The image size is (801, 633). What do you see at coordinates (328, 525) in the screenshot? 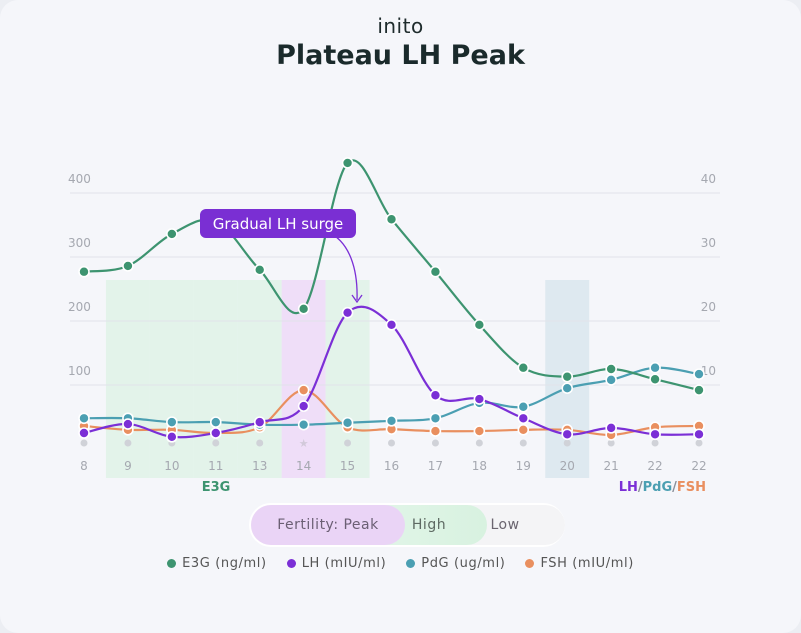
I see `fertility-peak: Fertility: Peak` at bounding box center [328, 525].